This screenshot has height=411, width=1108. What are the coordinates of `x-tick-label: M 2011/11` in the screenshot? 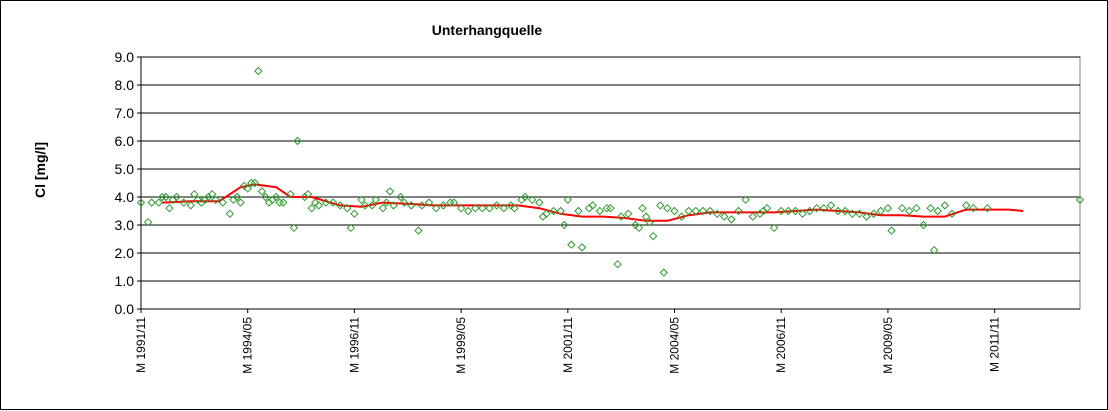 It's located at (995, 344).